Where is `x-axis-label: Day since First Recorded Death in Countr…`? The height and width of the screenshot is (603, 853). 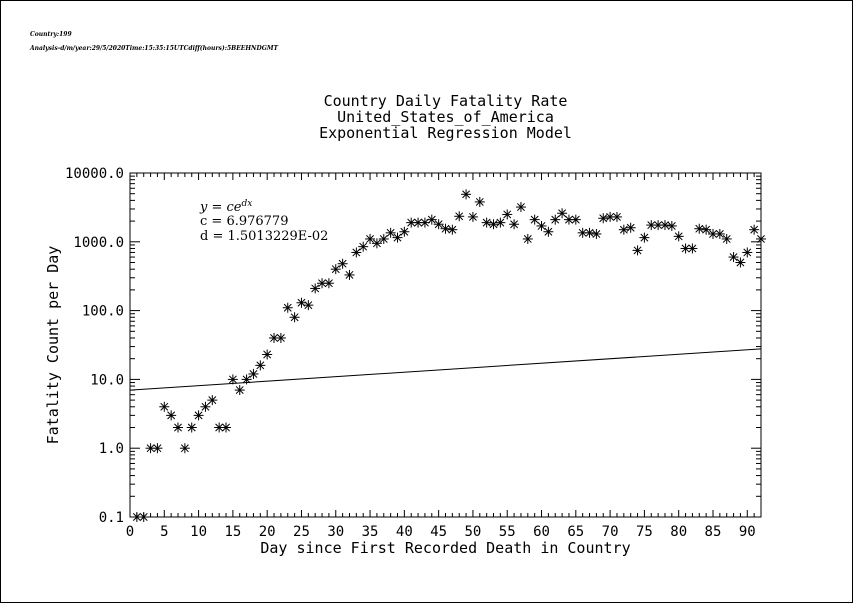
x-axis-label: Day since First Recorded Death in Countr… is located at coordinates (445, 548).